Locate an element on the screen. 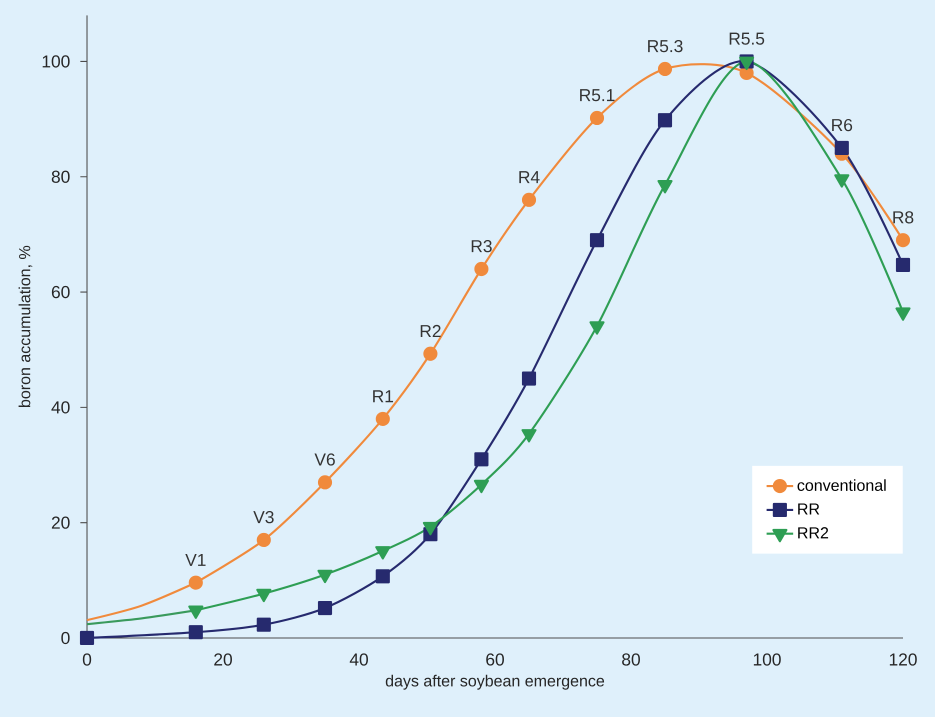  x-tick-label: 20 is located at coordinates (223, 659).